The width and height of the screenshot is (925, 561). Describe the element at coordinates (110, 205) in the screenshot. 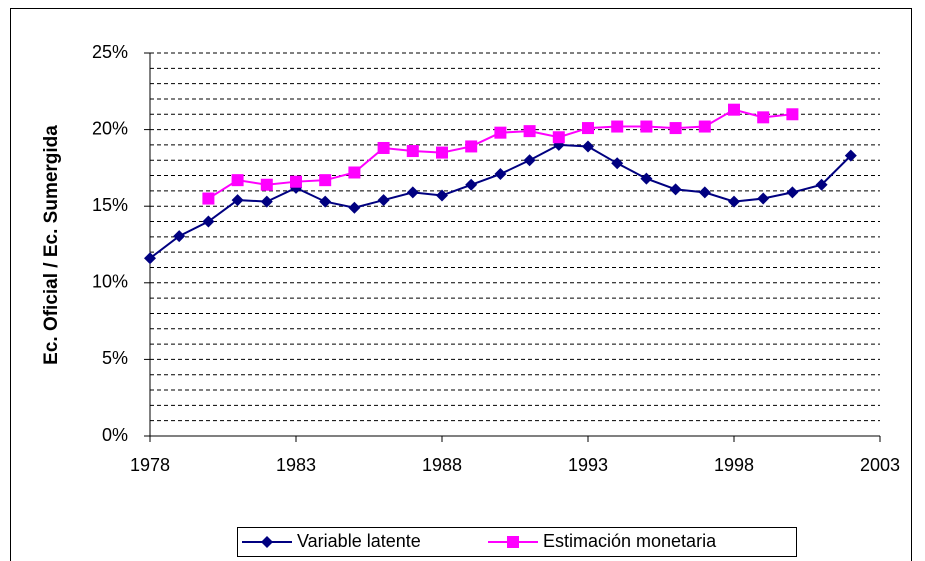

I see `y-tick-label: 15%` at that location.